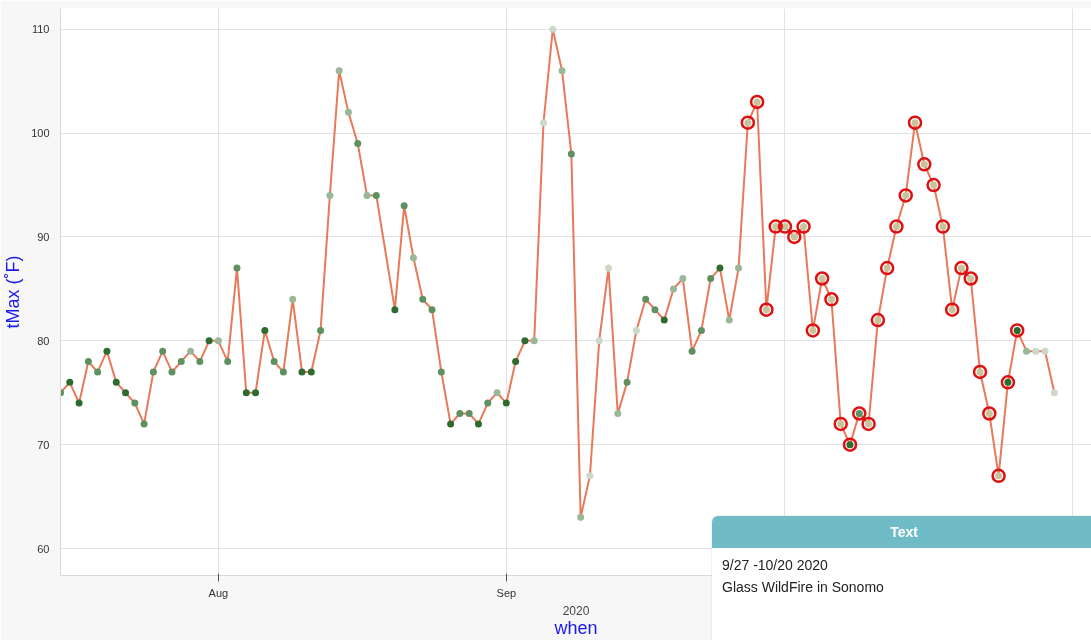 This screenshot has height=640, width=1091. I want to click on note-card: Text 9/27 -10/20 2020 Glass WildFire in Sonomo, so click(901, 578).